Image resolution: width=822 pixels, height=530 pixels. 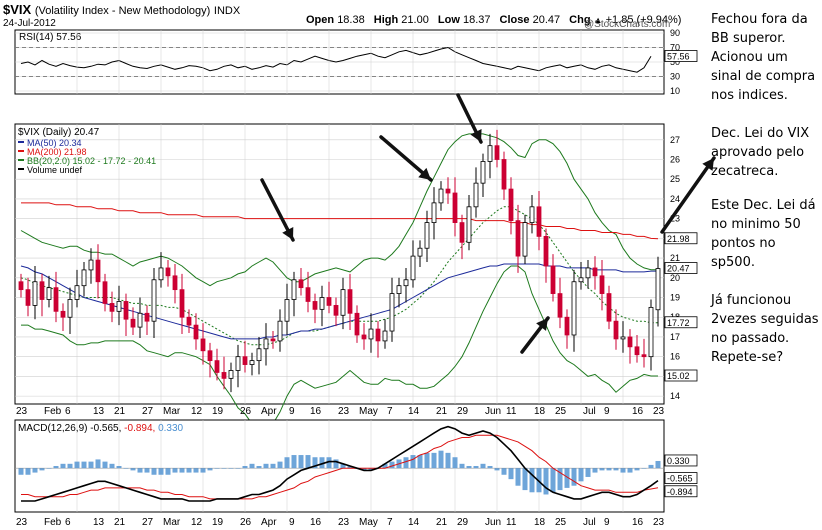 I want to click on price-tick-label: 27, so click(x=675, y=140).